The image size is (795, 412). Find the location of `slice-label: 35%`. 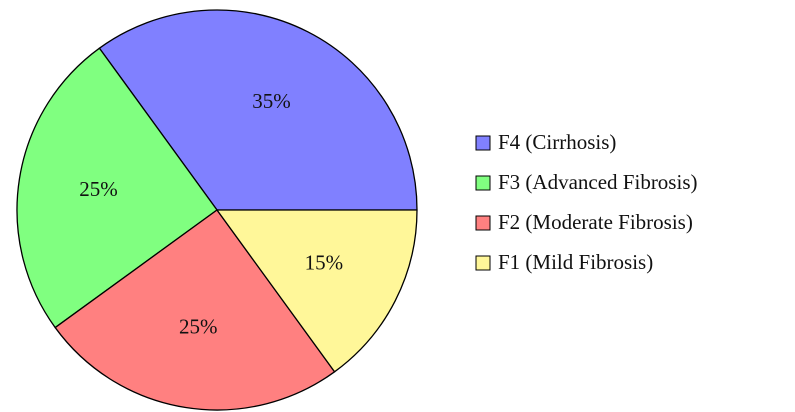

slice-label: 35% is located at coordinates (271, 101).